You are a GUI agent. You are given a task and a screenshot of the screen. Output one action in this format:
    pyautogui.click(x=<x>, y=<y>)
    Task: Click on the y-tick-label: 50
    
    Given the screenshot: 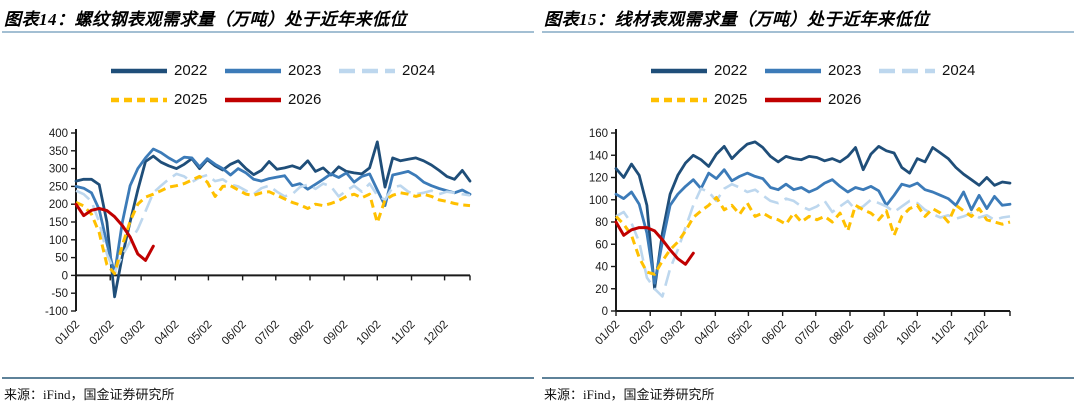 What is the action you would take?
    pyautogui.click(x=61, y=259)
    